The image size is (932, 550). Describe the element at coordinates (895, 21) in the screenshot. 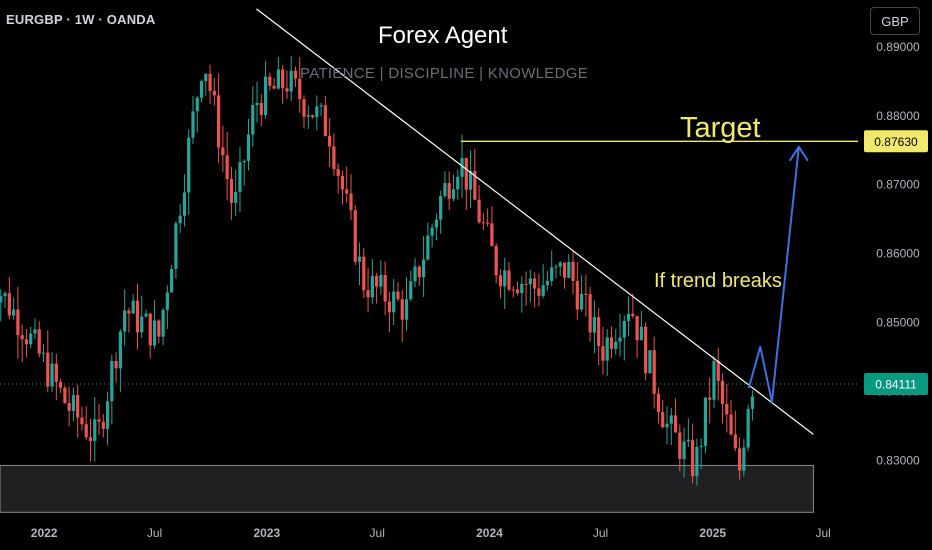

I see `currency-button: GBP` at that location.